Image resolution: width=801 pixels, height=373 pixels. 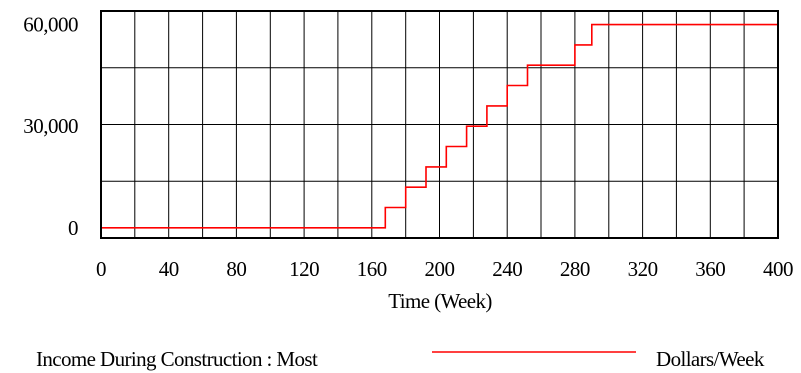 What do you see at coordinates (372, 269) in the screenshot?
I see `x-tick-label: 160` at bounding box center [372, 269].